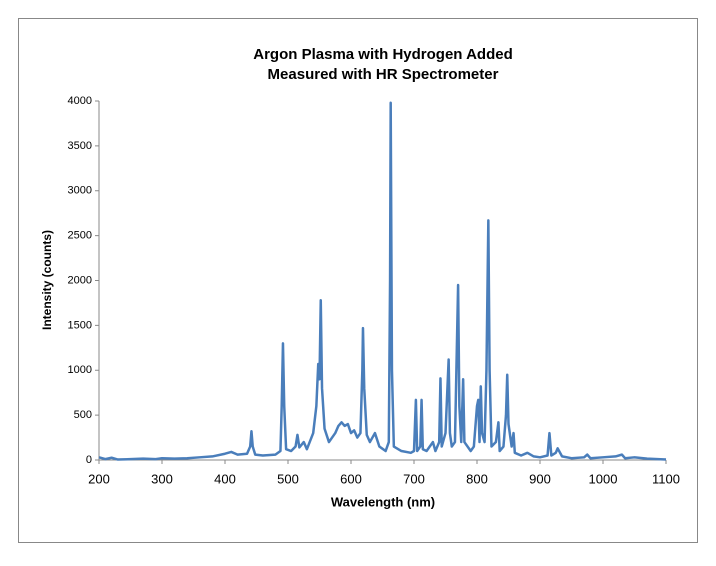 Image resolution: width=716 pixels, height=566 pixels. Describe the element at coordinates (382, 54) in the screenshot. I see `chart-title: Argon Plasma with Hydrogen Added` at that location.